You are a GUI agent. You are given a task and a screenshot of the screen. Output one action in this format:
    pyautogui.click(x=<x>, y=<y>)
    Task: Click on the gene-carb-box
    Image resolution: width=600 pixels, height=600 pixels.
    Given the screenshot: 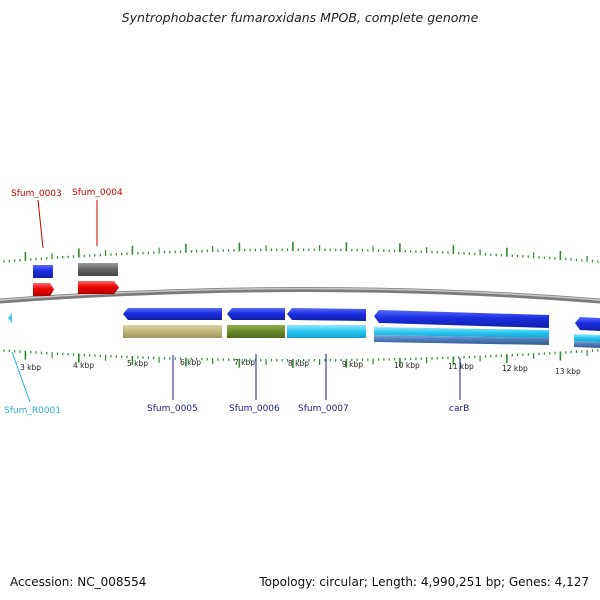 What is the action you would take?
    pyautogui.click(x=461, y=332)
    